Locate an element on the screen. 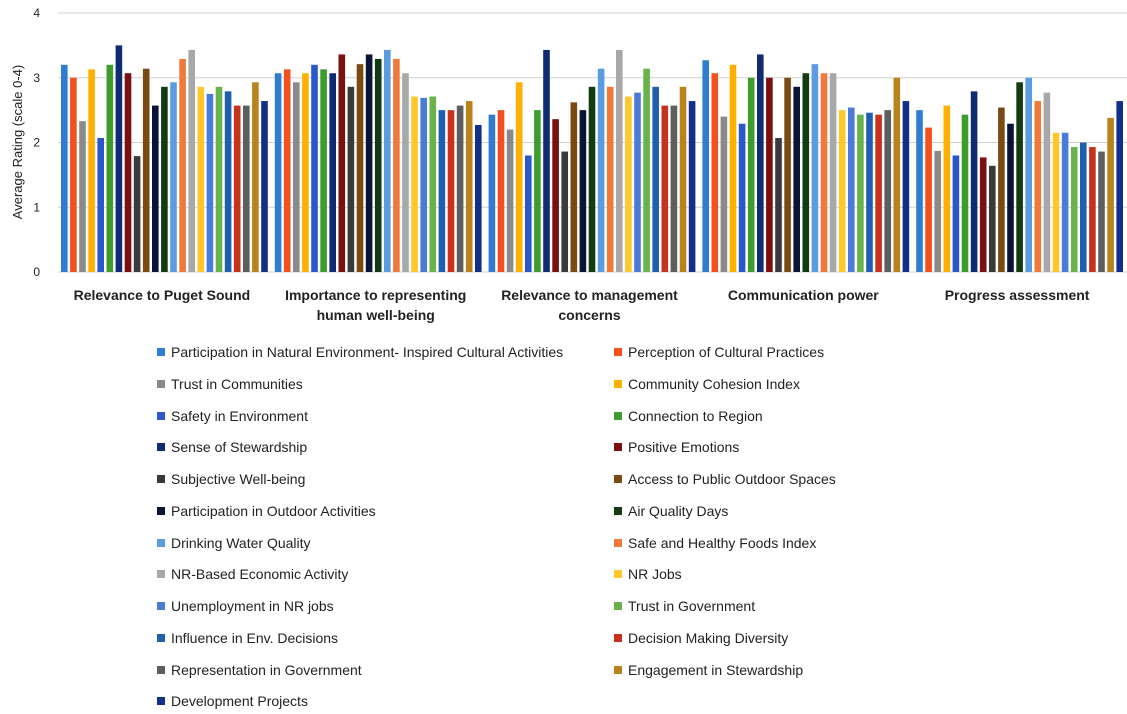 Image resolution: width=1127 pixels, height=714 pixels. y-tick-label: 0 is located at coordinates (36, 272).